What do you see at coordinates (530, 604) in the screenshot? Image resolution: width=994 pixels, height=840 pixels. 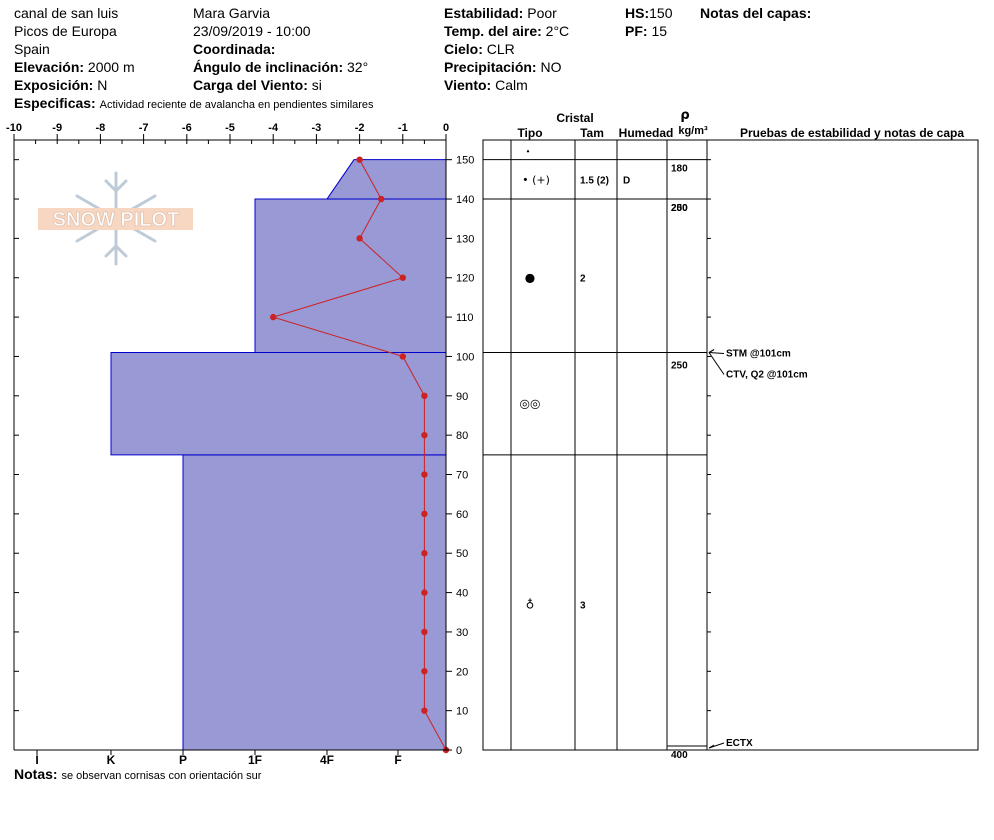 I see `crystal-type: ♁` at bounding box center [530, 604].